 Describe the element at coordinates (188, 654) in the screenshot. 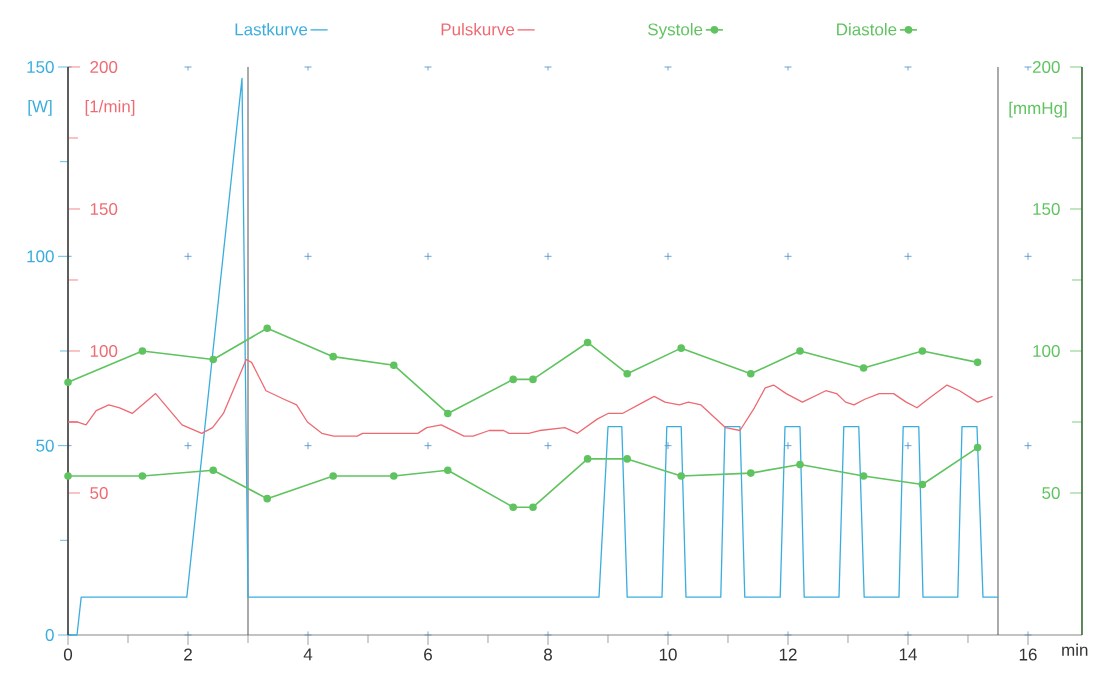

I see `x-tick-label: 2` at that location.